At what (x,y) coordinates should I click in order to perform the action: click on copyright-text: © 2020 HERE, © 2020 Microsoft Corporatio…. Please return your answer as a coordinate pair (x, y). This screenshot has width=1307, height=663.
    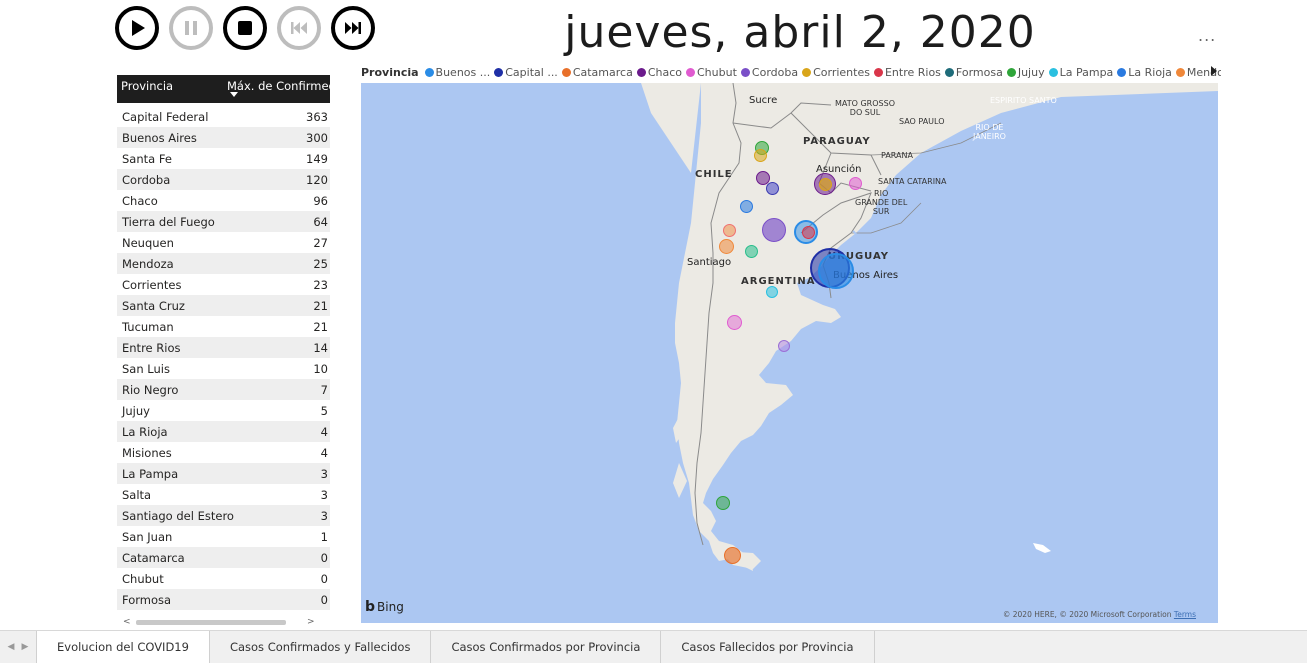
    Looking at the image, I should click on (1087, 614).